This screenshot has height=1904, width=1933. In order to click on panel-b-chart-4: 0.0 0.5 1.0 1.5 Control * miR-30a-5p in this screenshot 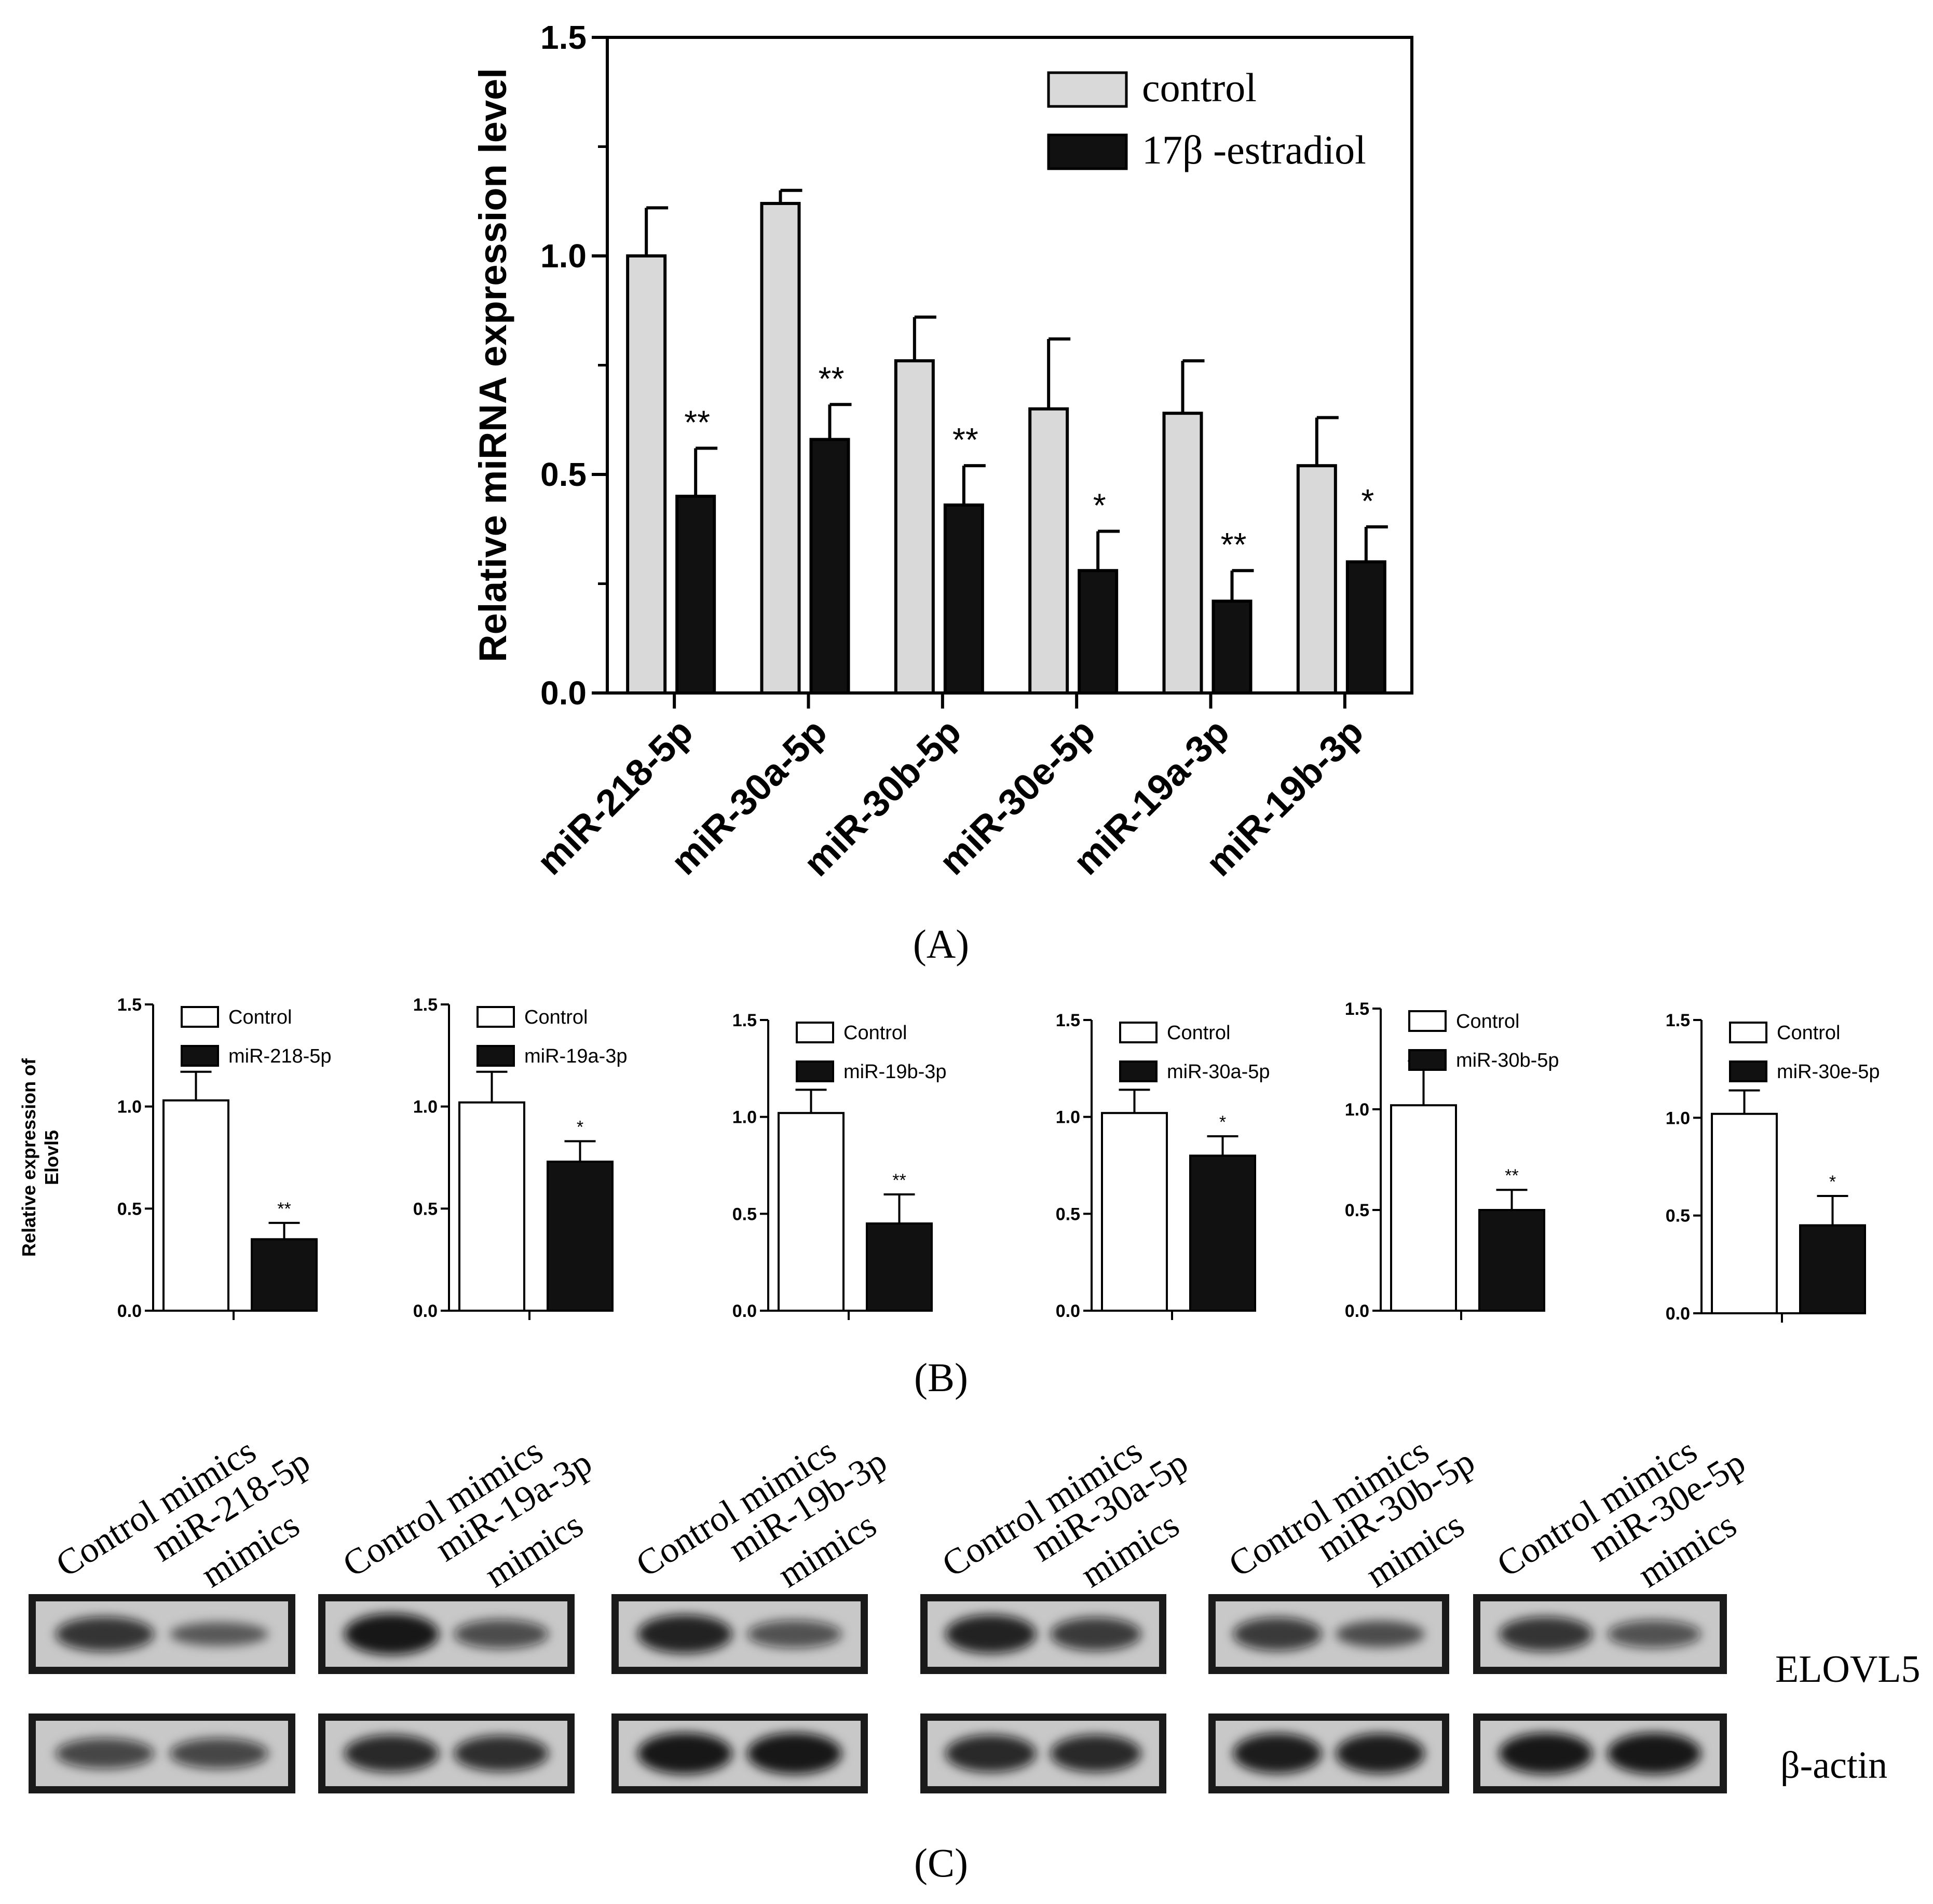, I will do `click(1163, 1166)`.